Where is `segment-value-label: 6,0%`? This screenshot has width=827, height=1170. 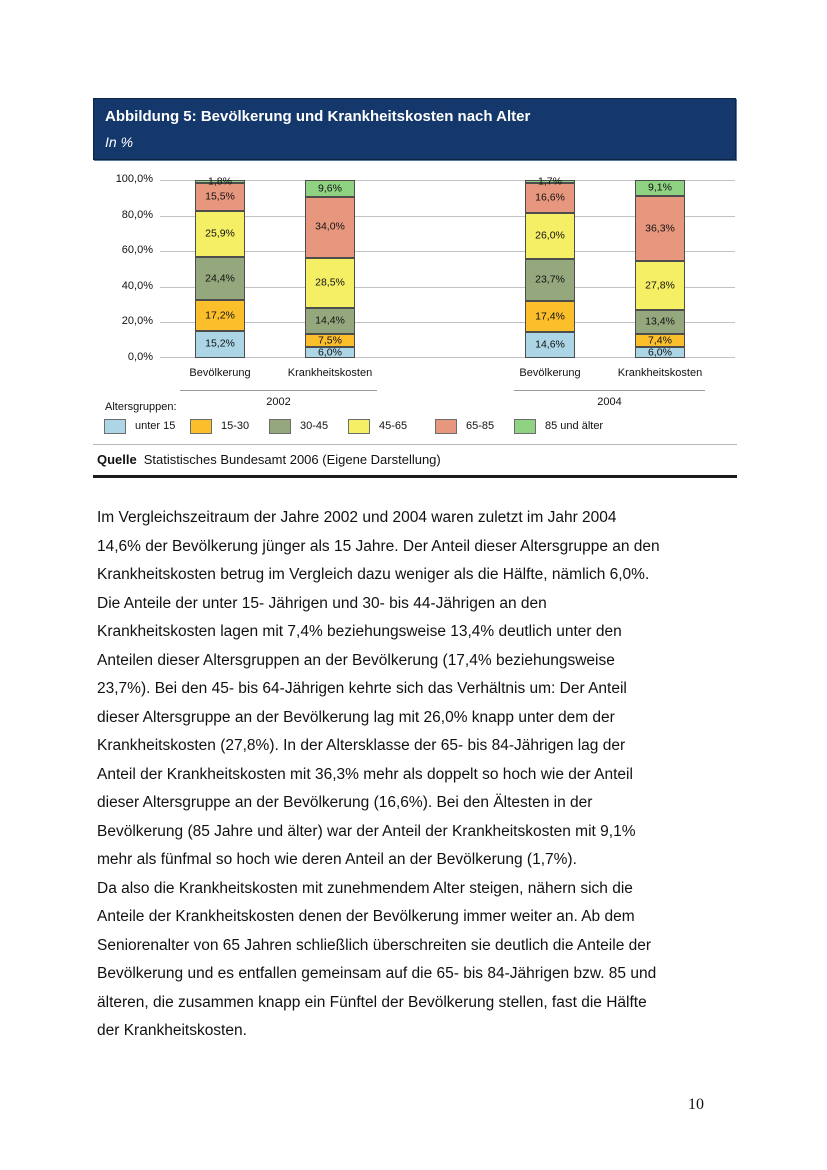
segment-value-label: 6,0% is located at coordinates (660, 352).